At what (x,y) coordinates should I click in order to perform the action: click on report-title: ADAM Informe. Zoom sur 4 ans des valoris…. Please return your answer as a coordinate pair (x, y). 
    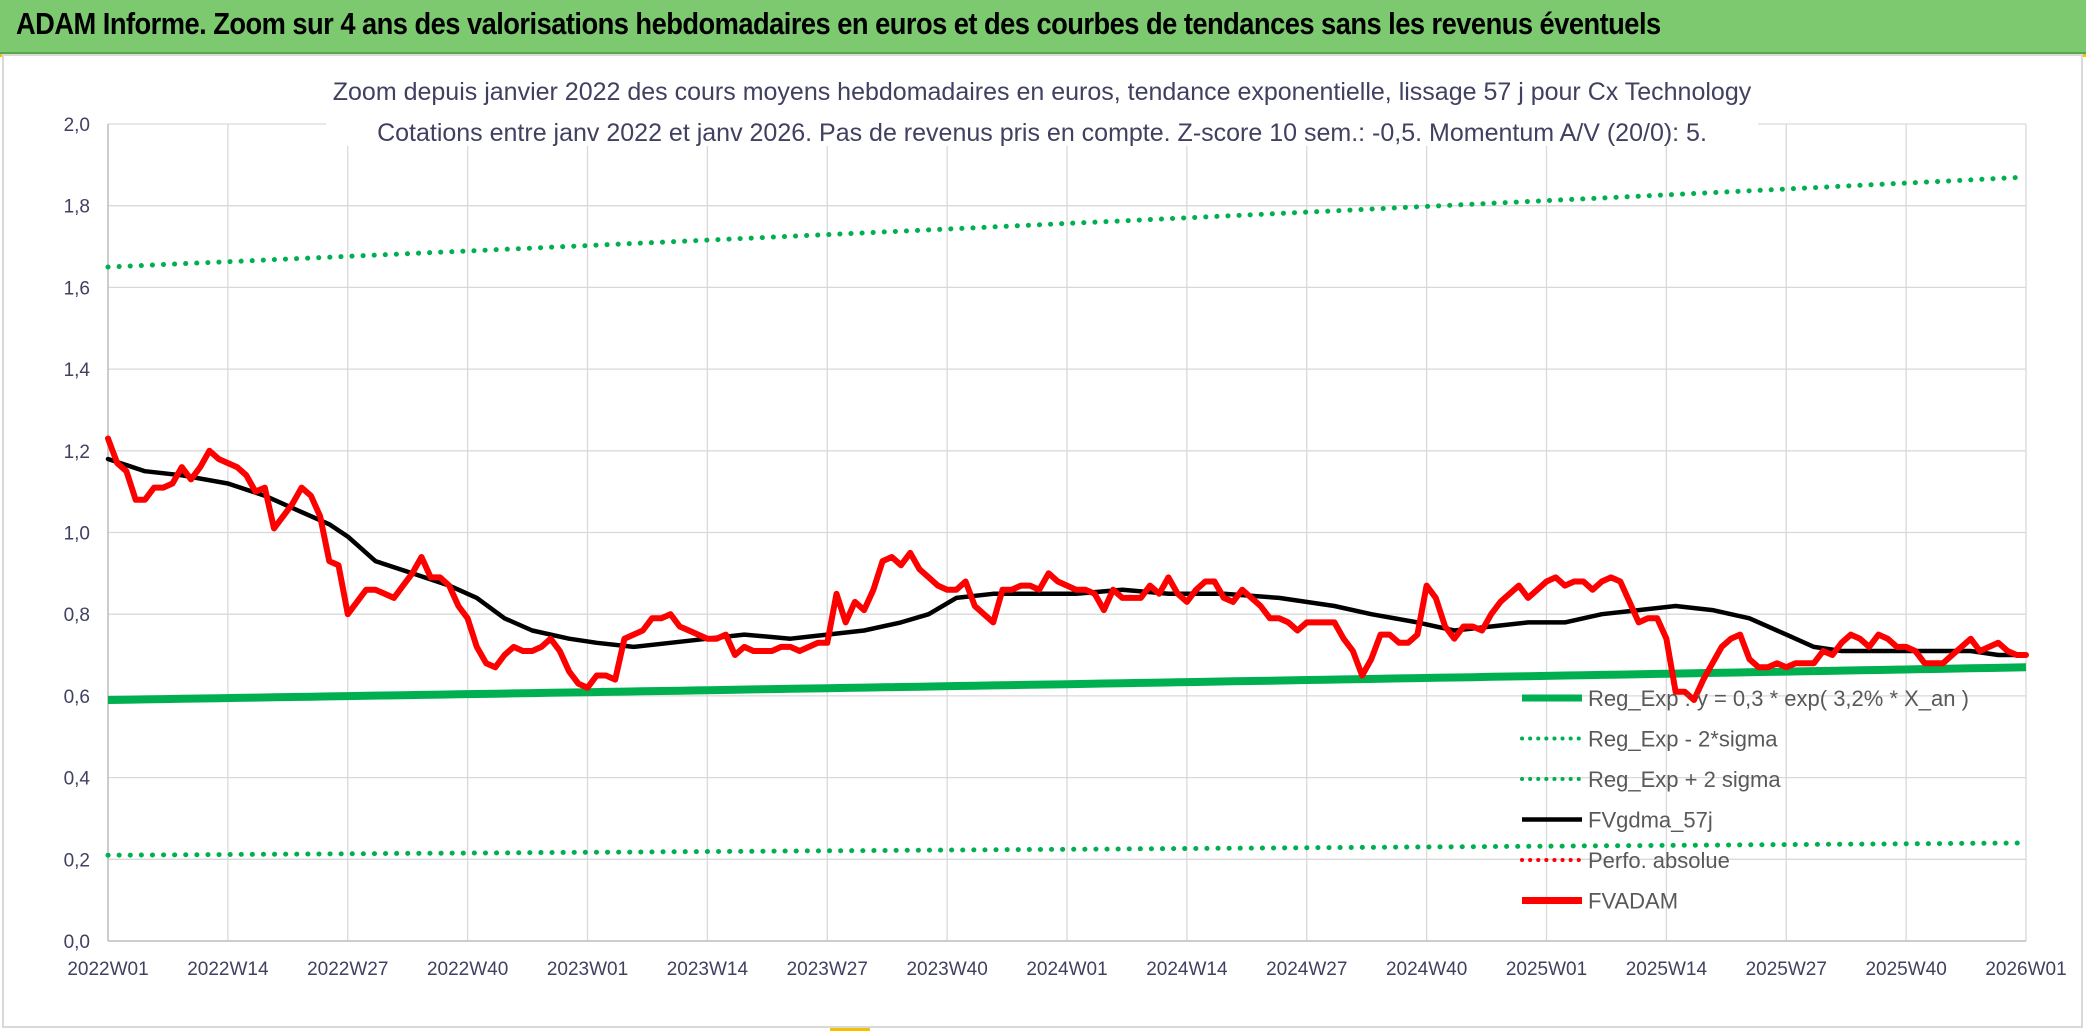
    Looking at the image, I should click on (838, 23).